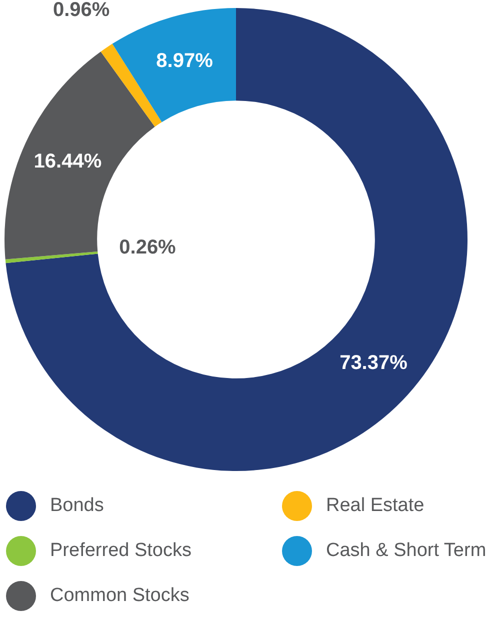 Image resolution: width=504 pixels, height=617 pixels. What do you see at coordinates (77, 505) in the screenshot?
I see `legend-label: Bonds` at bounding box center [77, 505].